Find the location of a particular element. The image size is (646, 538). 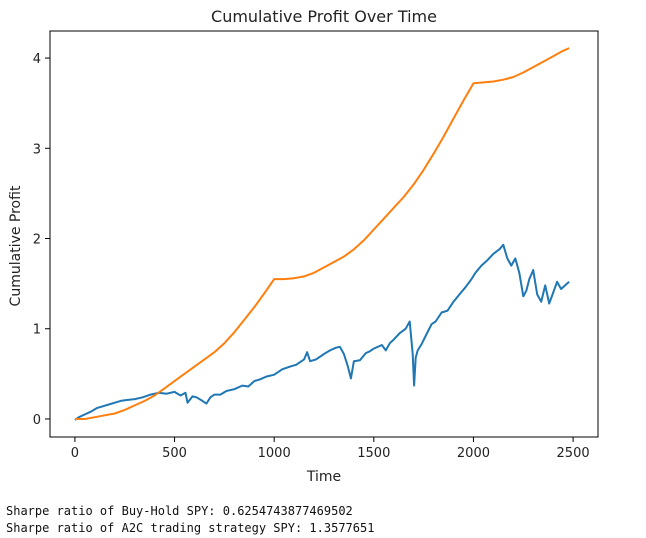

x-tick-label: 2500 is located at coordinates (573, 453).